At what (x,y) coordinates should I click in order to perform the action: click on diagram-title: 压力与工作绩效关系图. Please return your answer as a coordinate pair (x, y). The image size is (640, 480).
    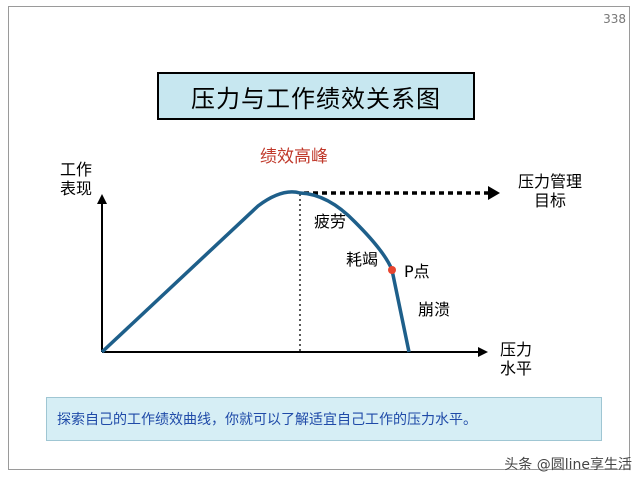
    Looking at the image, I should click on (316, 96).